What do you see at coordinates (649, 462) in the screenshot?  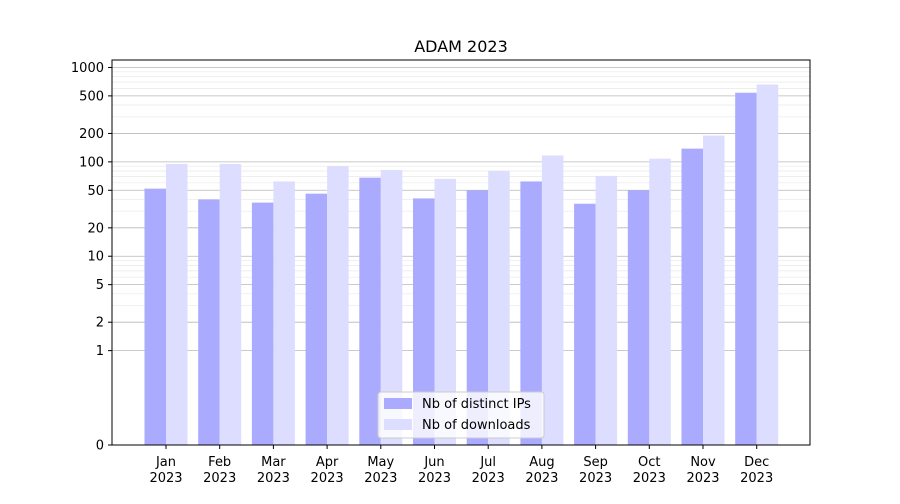 I see `x-tick-label-month: Oct` at bounding box center [649, 462].